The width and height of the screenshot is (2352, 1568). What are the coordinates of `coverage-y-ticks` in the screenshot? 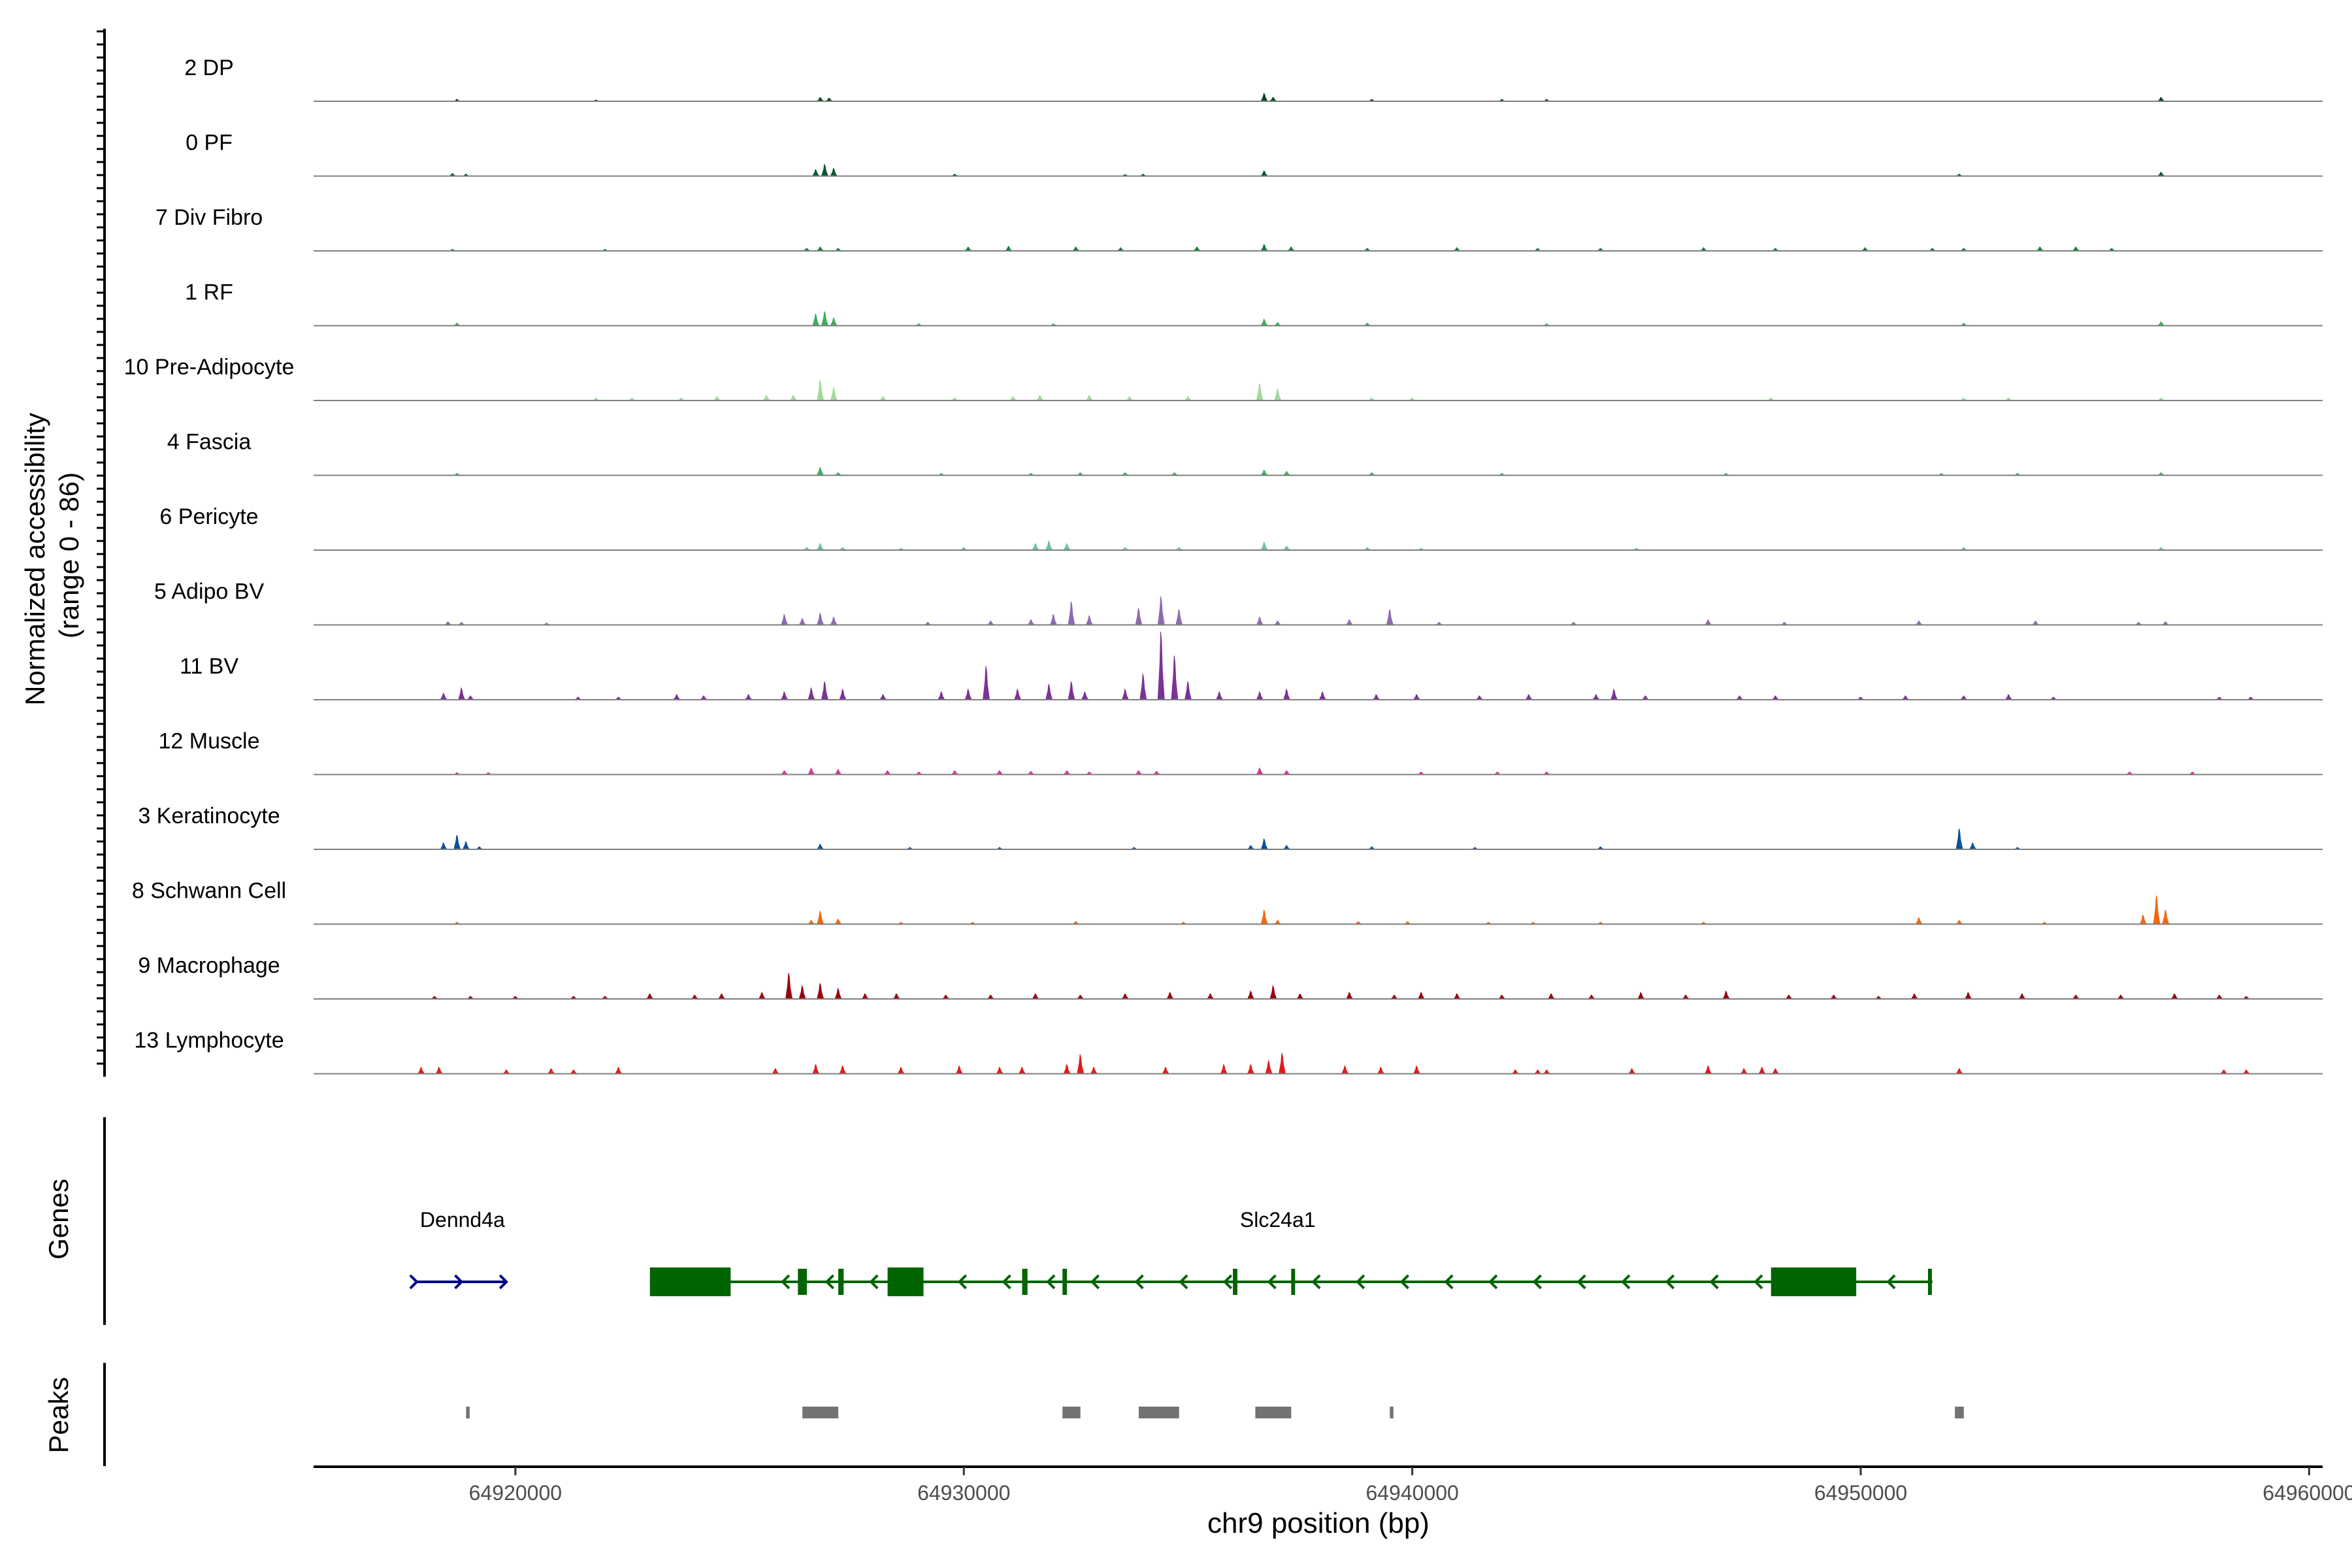 It's located at (101, 547).